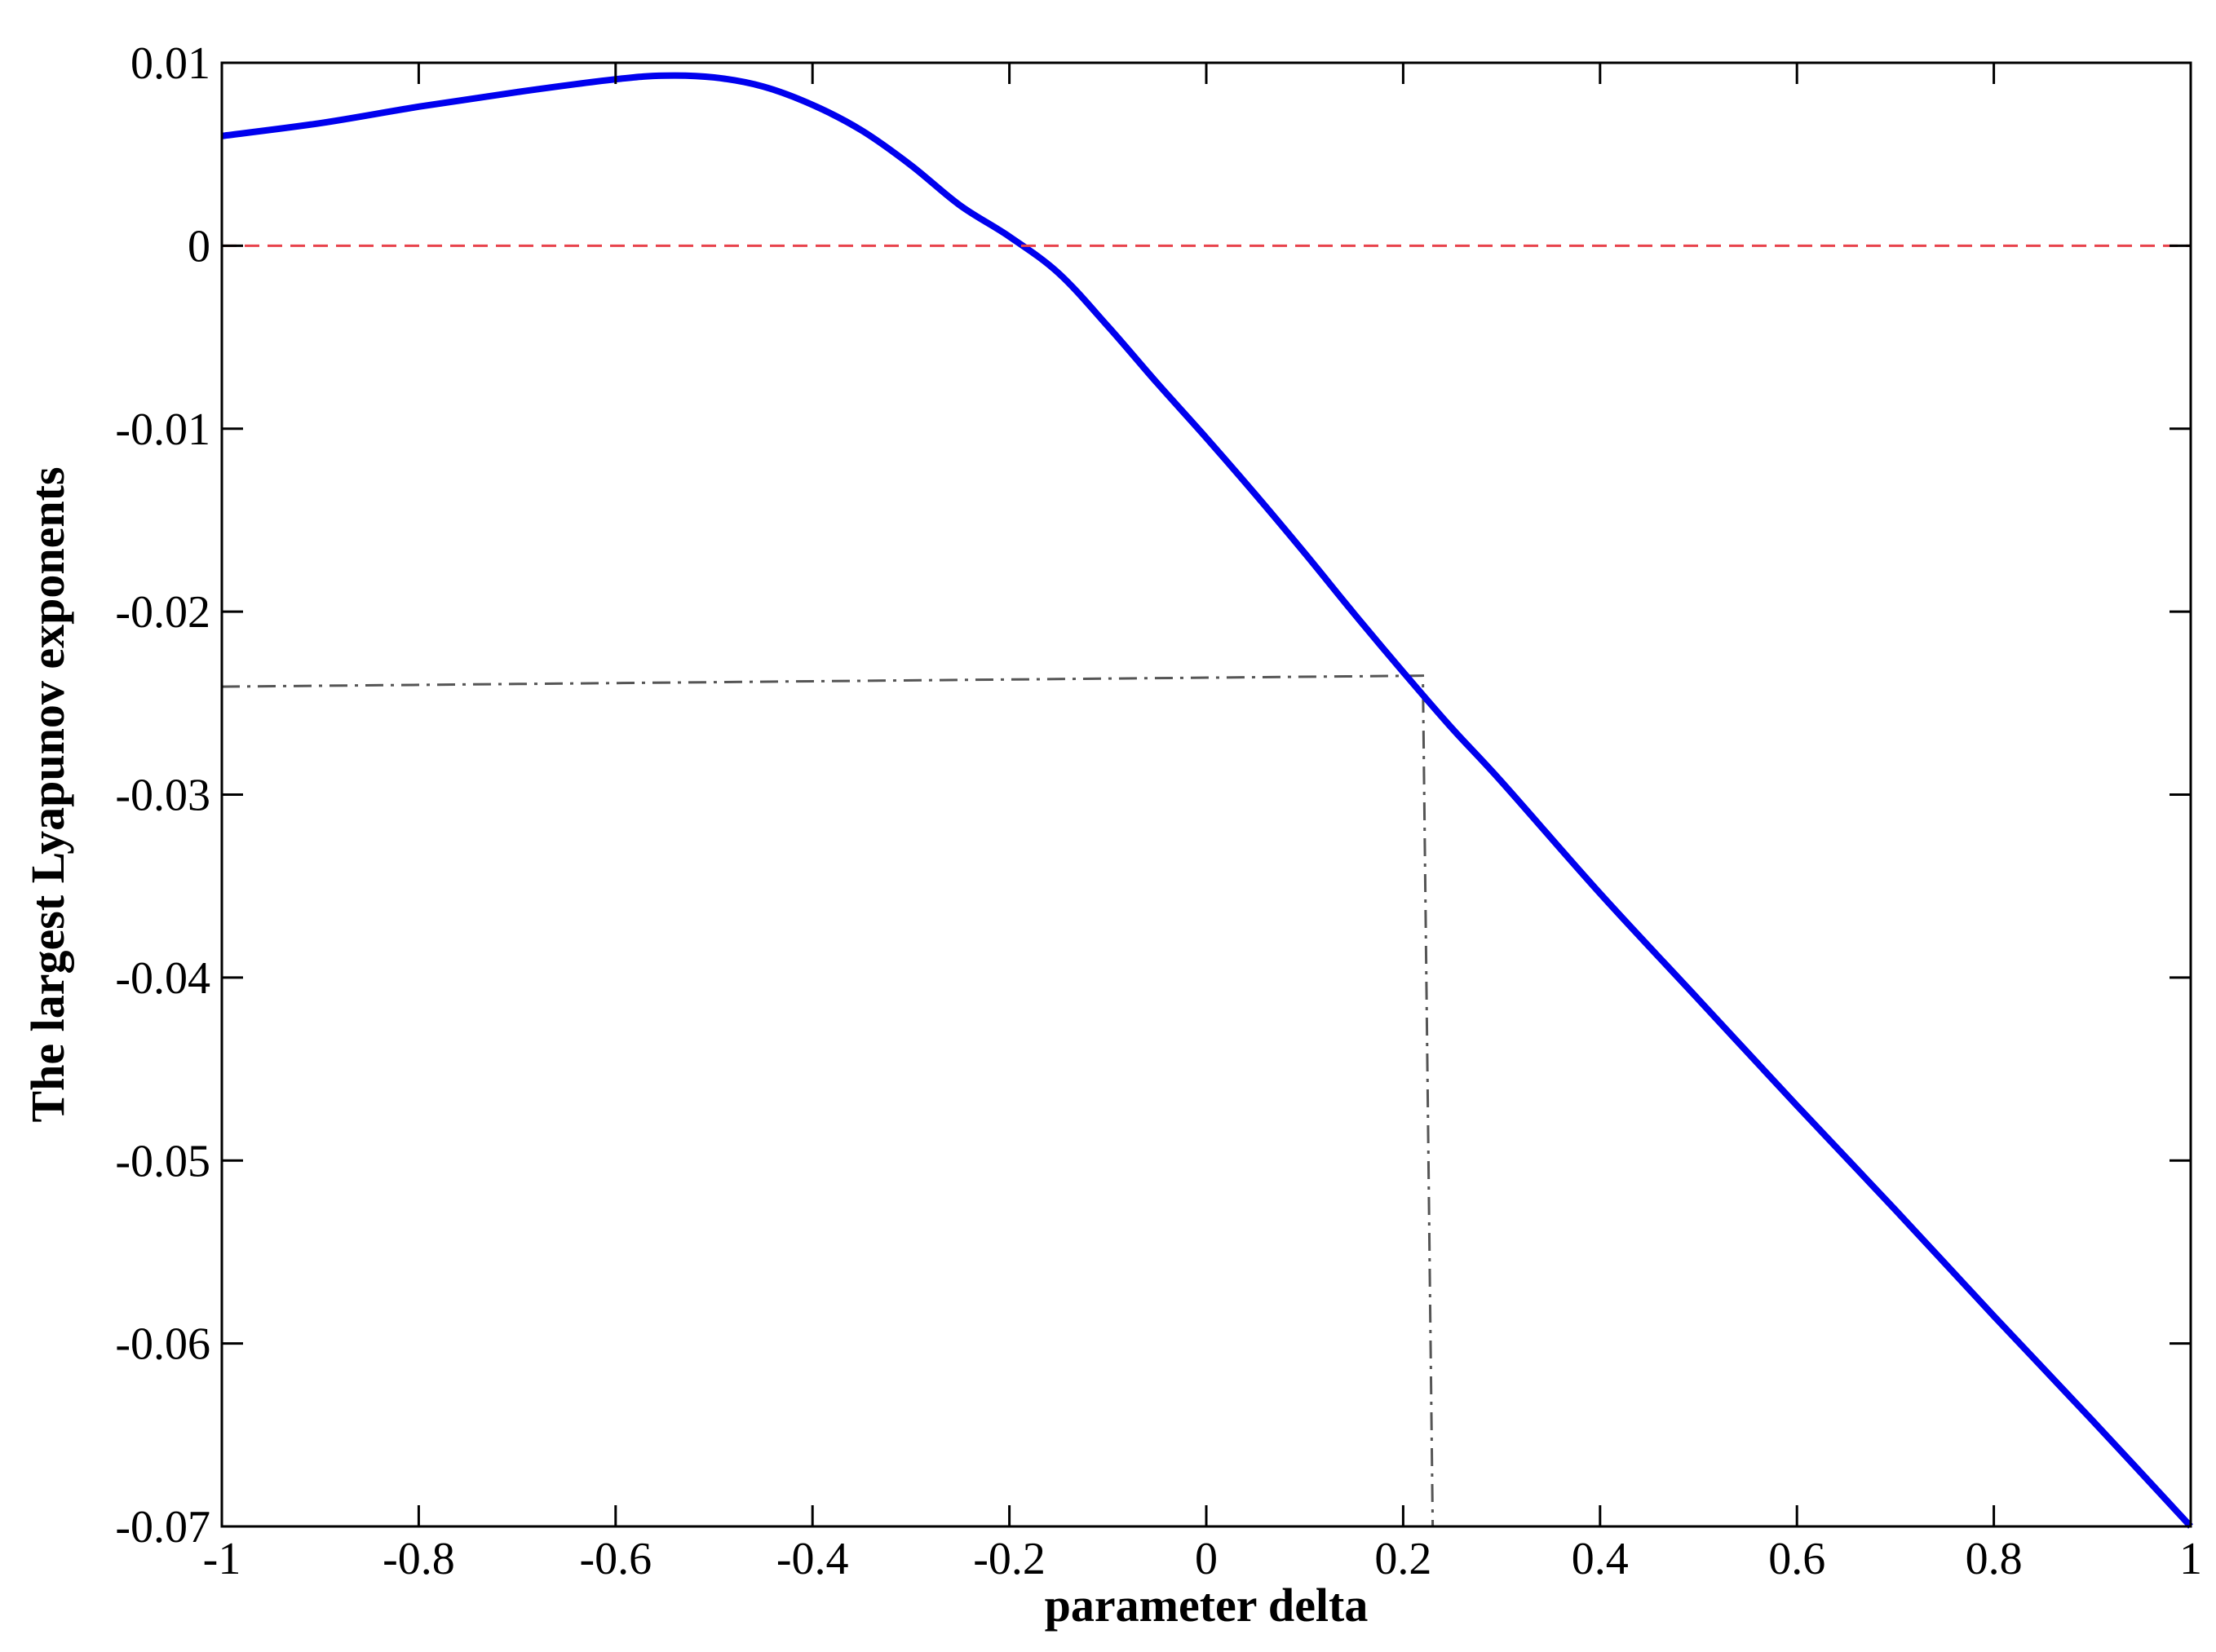 This screenshot has width=2216, height=1652. I want to click on x-tick-label: 0.4, so click(1600, 1559).